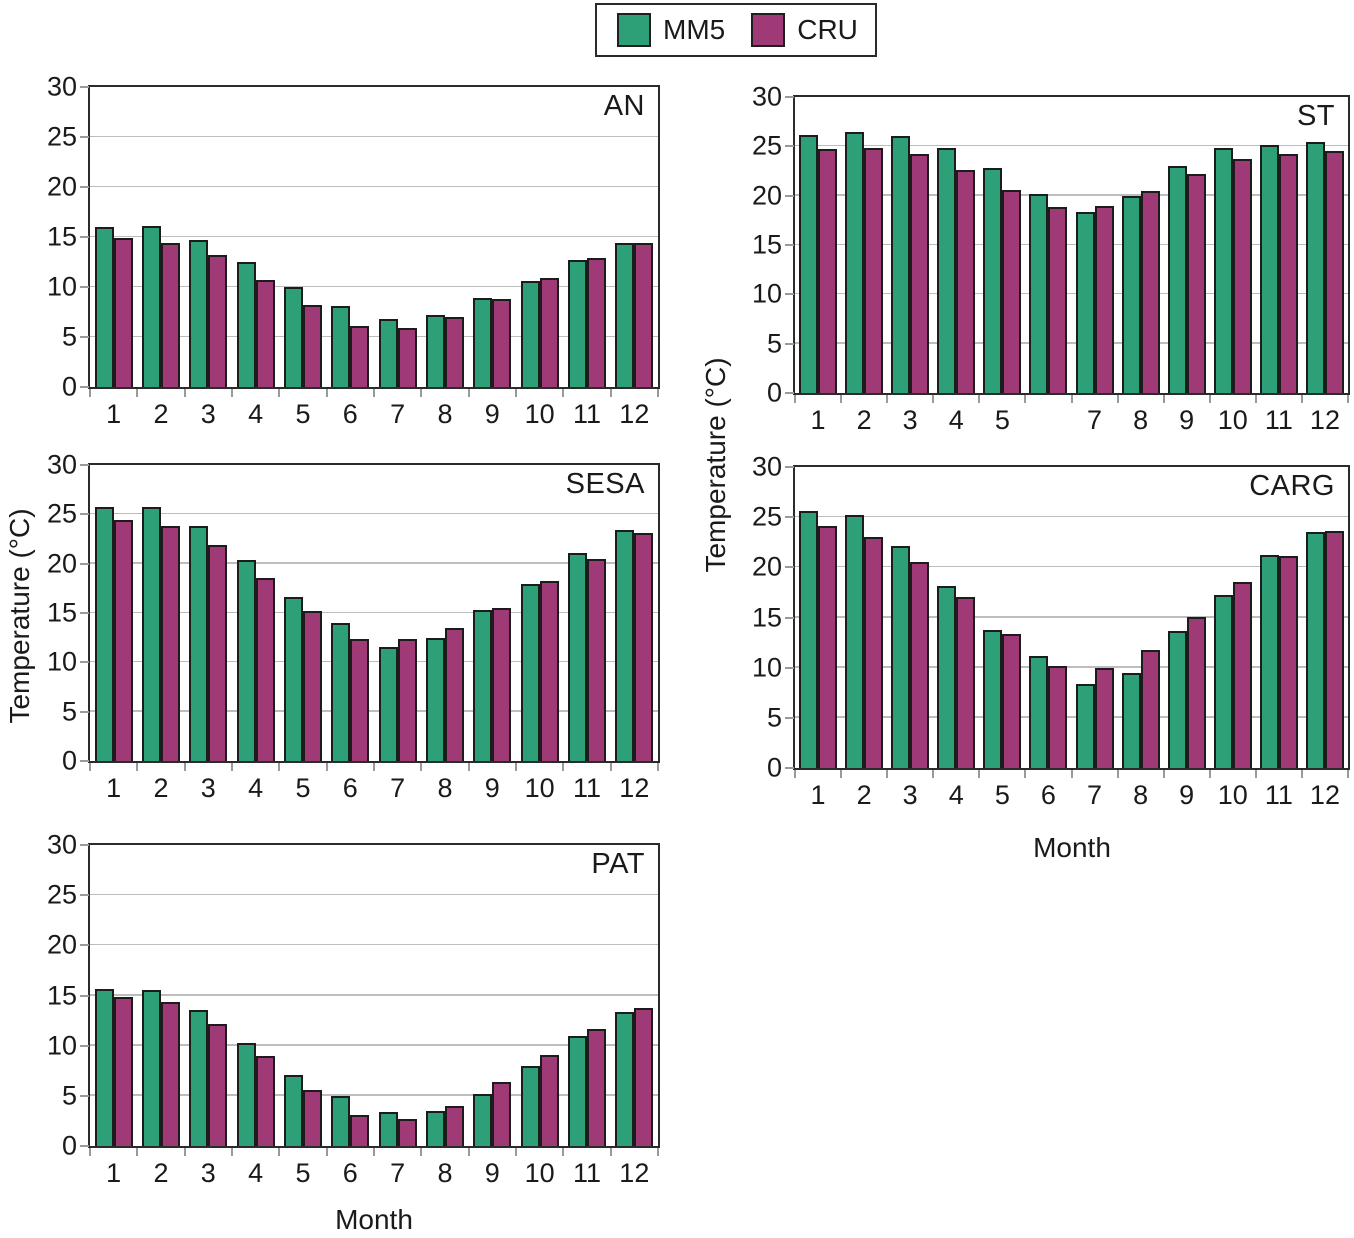 This screenshot has height=1238, width=1354. Describe the element at coordinates (694, 29) in the screenshot. I see `legend-label-mm5: MM5` at that location.